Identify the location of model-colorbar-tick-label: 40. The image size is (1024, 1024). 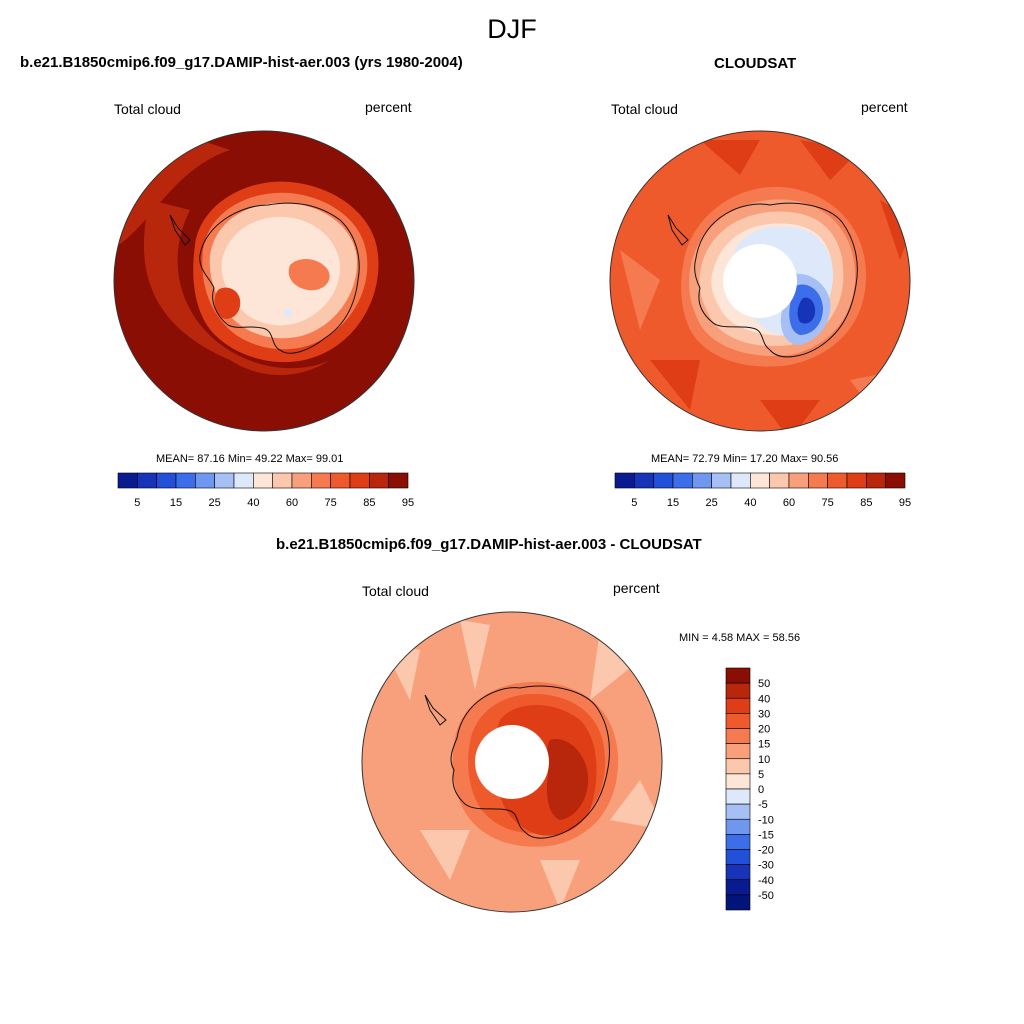
(253, 503).